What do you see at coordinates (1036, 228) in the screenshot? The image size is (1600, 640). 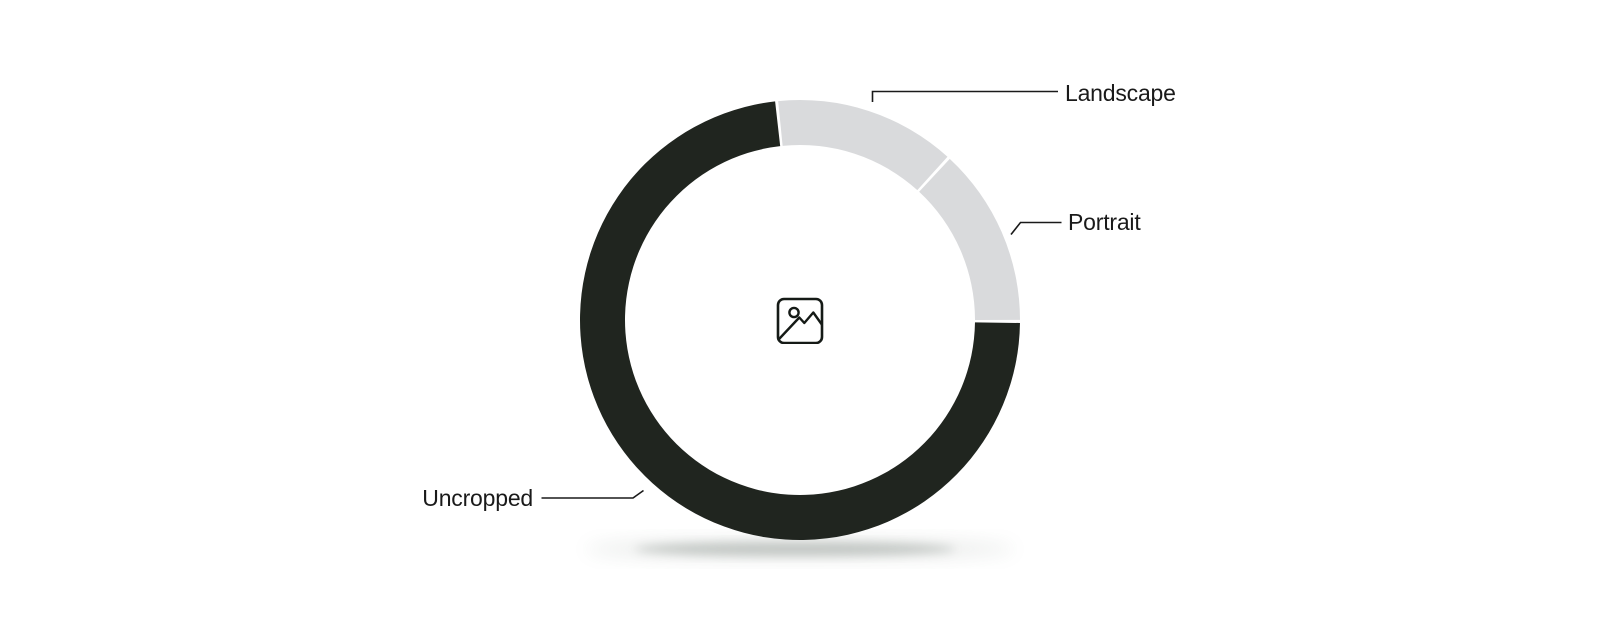 I see `leader-line-portrait` at bounding box center [1036, 228].